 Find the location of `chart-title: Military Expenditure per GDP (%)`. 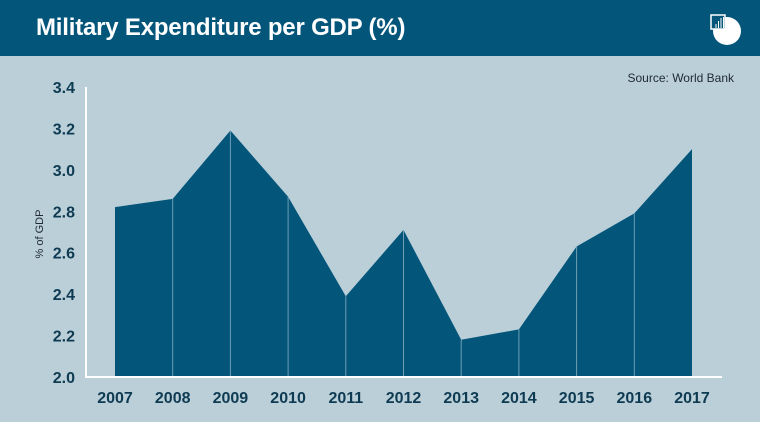

chart-title: Military Expenditure per GDP (%) is located at coordinates (221, 27).